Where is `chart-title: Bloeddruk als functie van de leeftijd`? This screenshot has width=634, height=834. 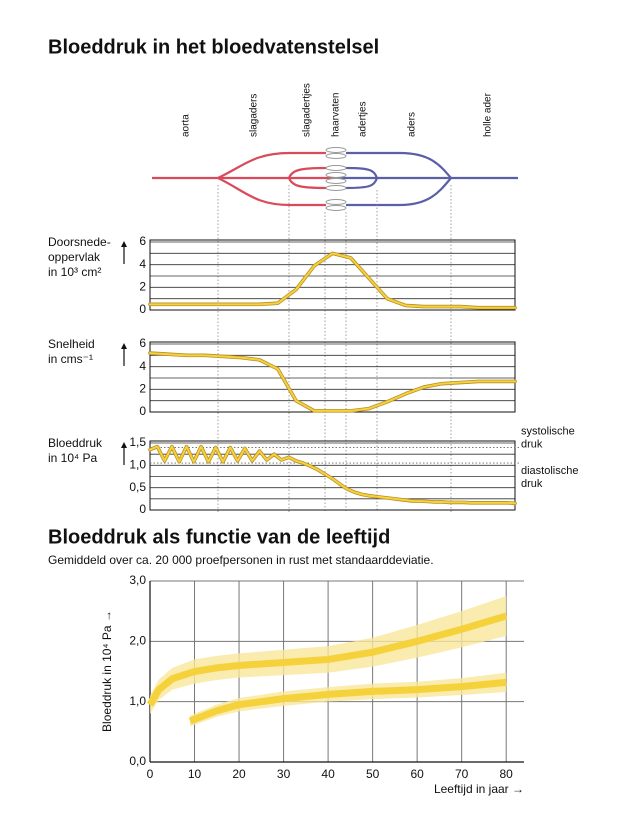
chart-title: Bloeddruk als functie van de leeftijd is located at coordinates (219, 537).